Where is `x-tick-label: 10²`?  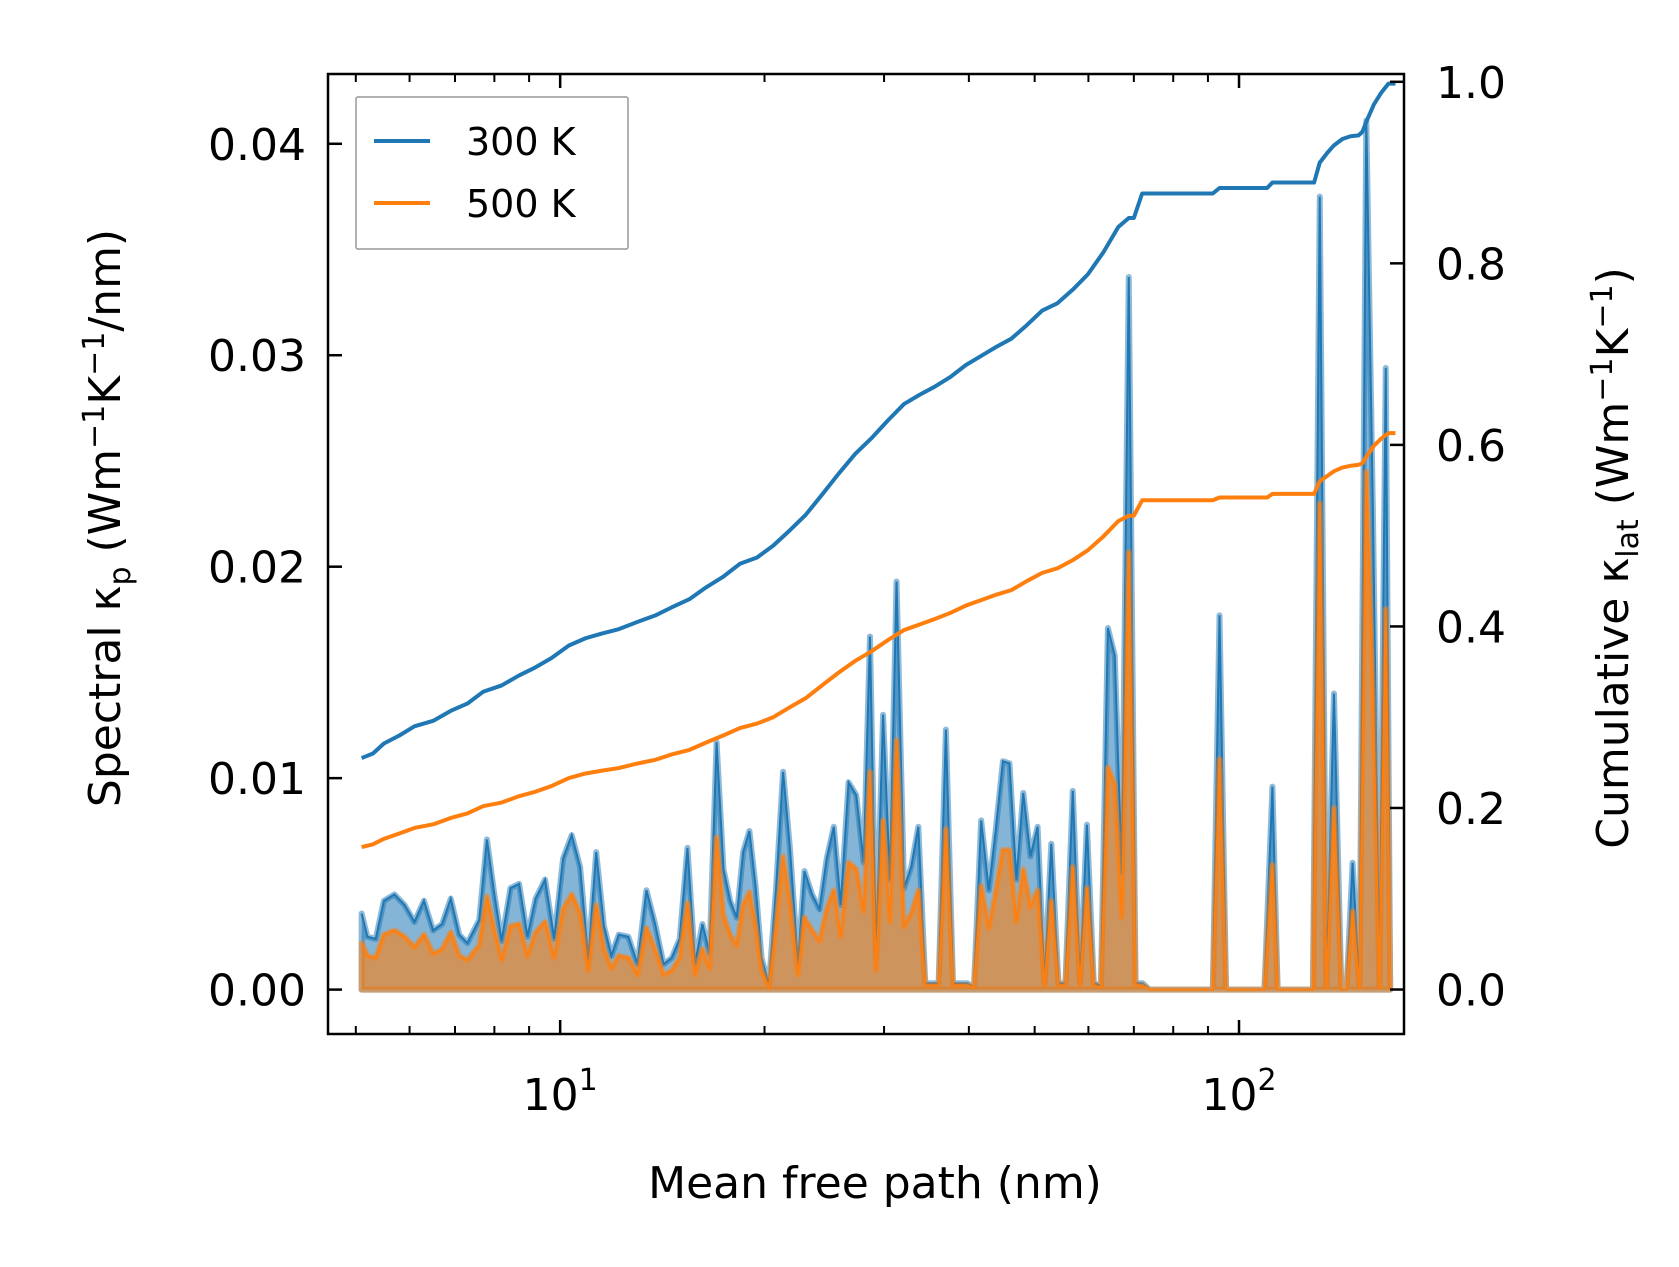
x-tick-label: 10² is located at coordinates (1238, 1092).